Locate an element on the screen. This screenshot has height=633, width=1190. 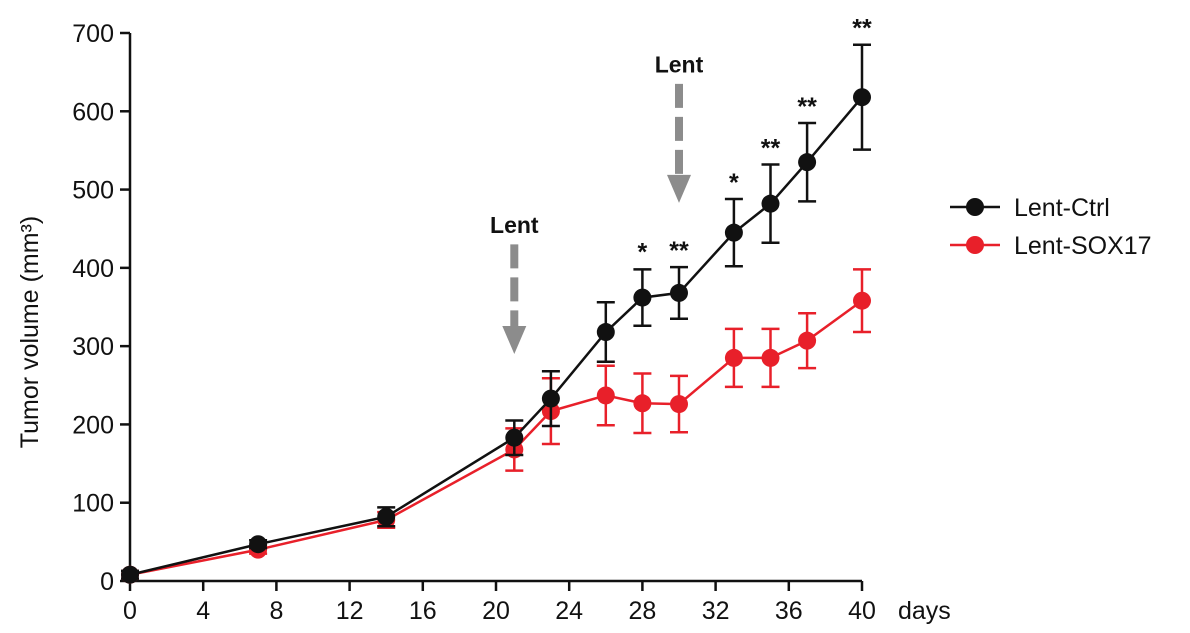
x-axis-title: days is located at coordinates (924, 611).